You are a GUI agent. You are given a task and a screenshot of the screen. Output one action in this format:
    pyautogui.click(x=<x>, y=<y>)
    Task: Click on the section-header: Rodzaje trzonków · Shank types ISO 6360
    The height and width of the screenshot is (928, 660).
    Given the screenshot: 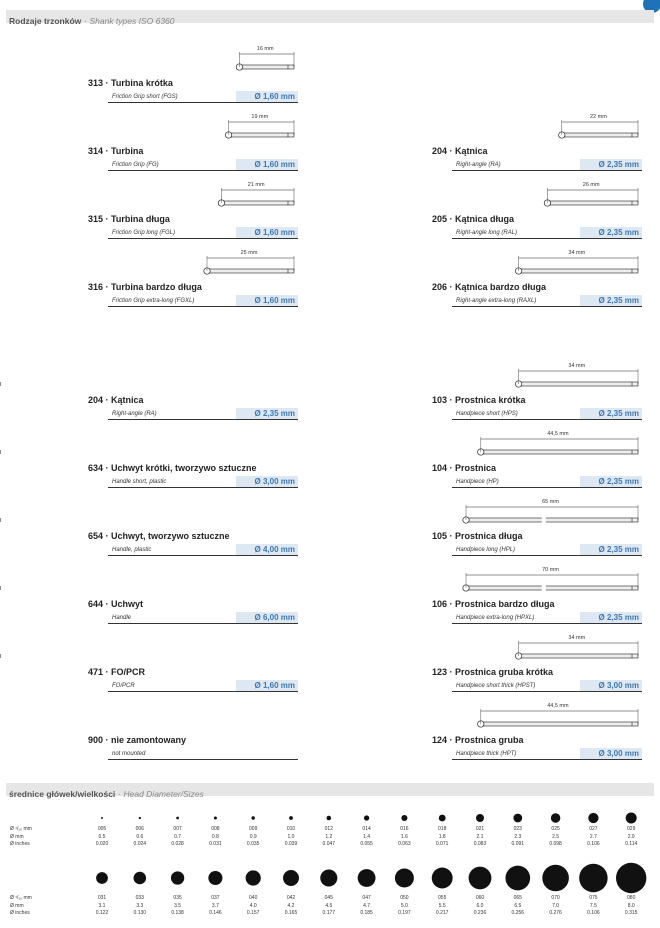 What is the action you would take?
    pyautogui.click(x=330, y=18)
    